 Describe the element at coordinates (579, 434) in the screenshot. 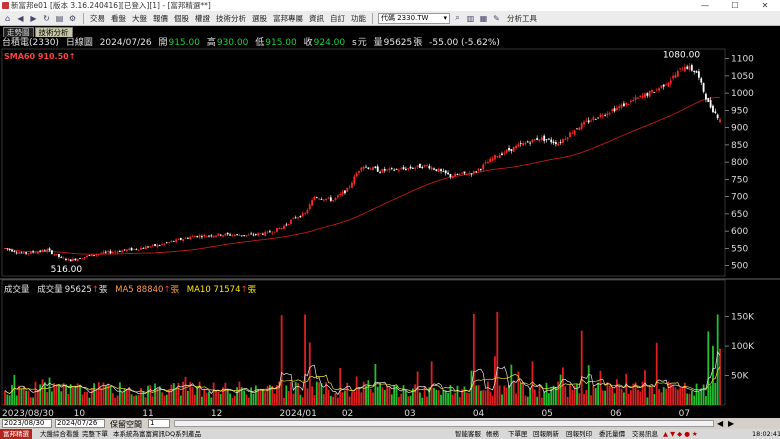

I see `status-print: 回報列印` at that location.